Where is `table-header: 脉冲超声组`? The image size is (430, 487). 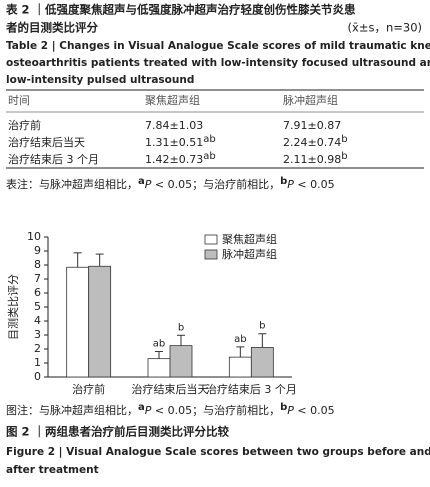
table-header: 脉冲超声组 is located at coordinates (310, 100).